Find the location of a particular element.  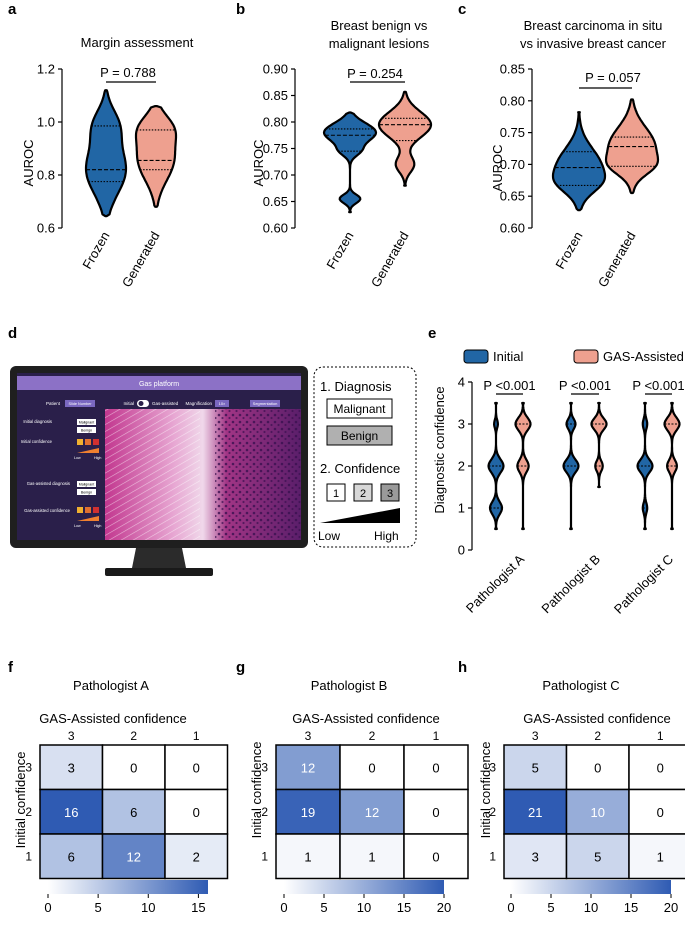

screen-title-bar is located at coordinates (159, 383).